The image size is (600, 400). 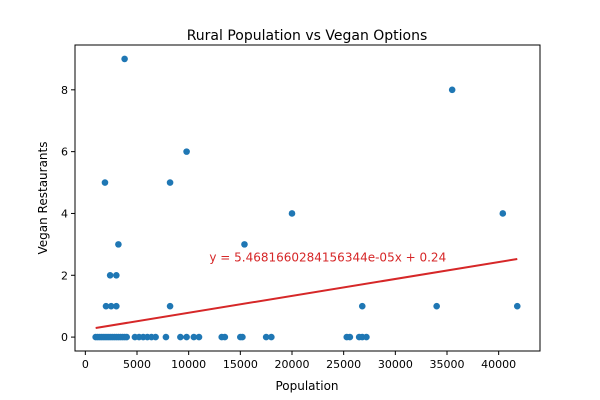 I want to click on x-tick-label-2: 10000, so click(x=188, y=364).